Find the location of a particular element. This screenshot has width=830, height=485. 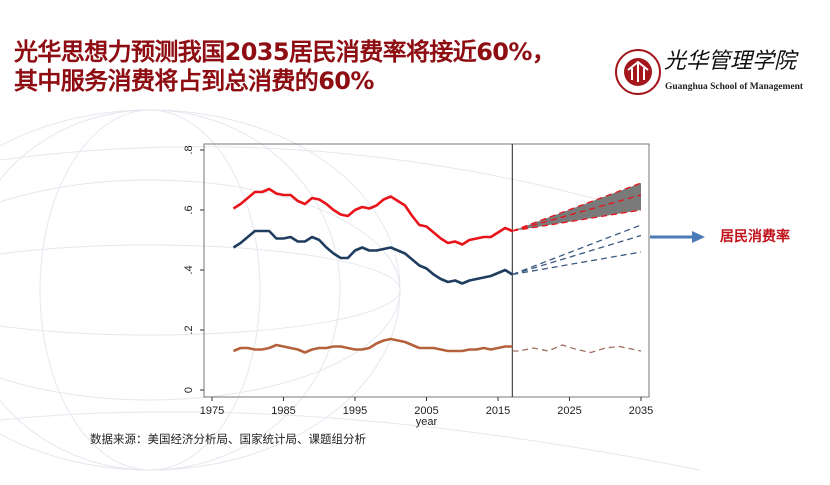

x-tick-label: 1985 is located at coordinates (283, 411).